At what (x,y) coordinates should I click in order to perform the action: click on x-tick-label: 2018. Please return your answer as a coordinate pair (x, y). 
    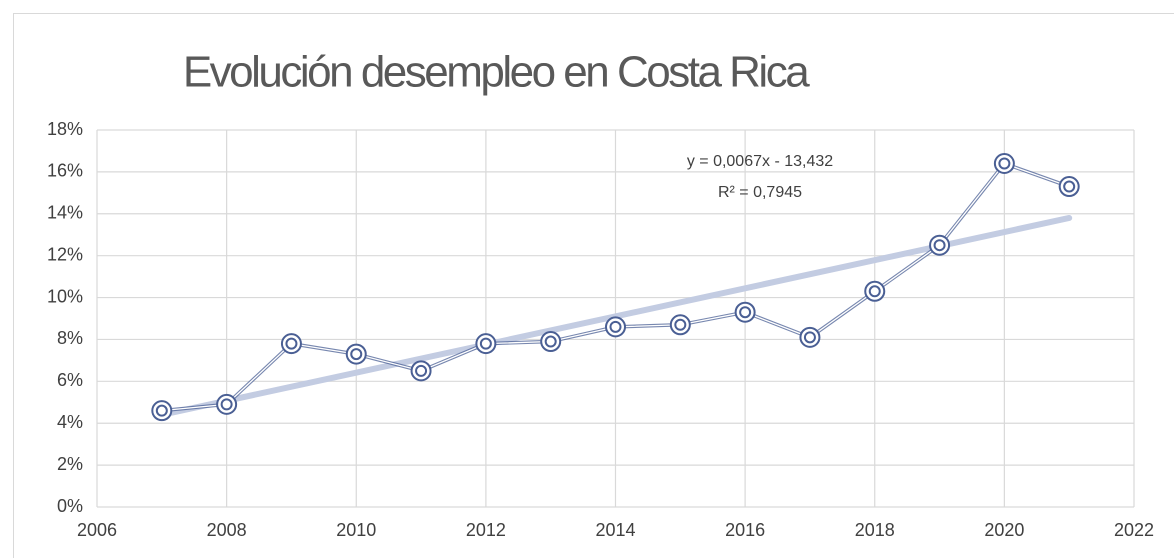
    Looking at the image, I should click on (875, 530).